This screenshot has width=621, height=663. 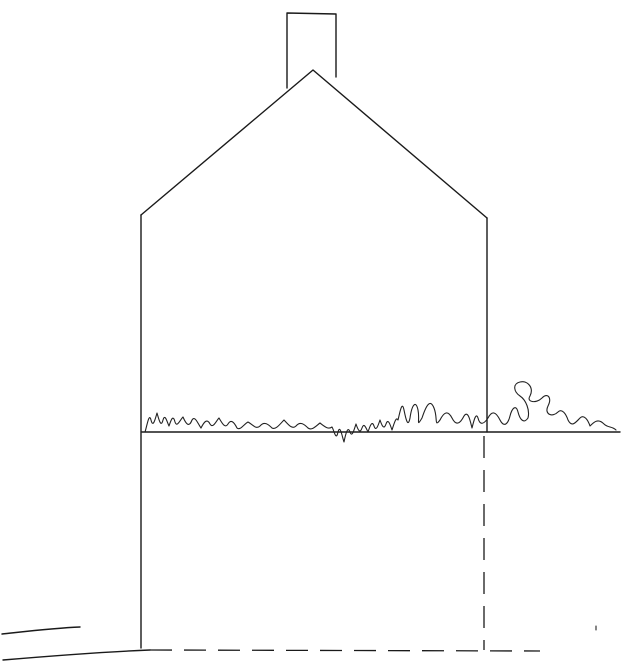 What do you see at coordinates (76, 655) in the screenshot?
I see `baseline-solid` at bounding box center [76, 655].